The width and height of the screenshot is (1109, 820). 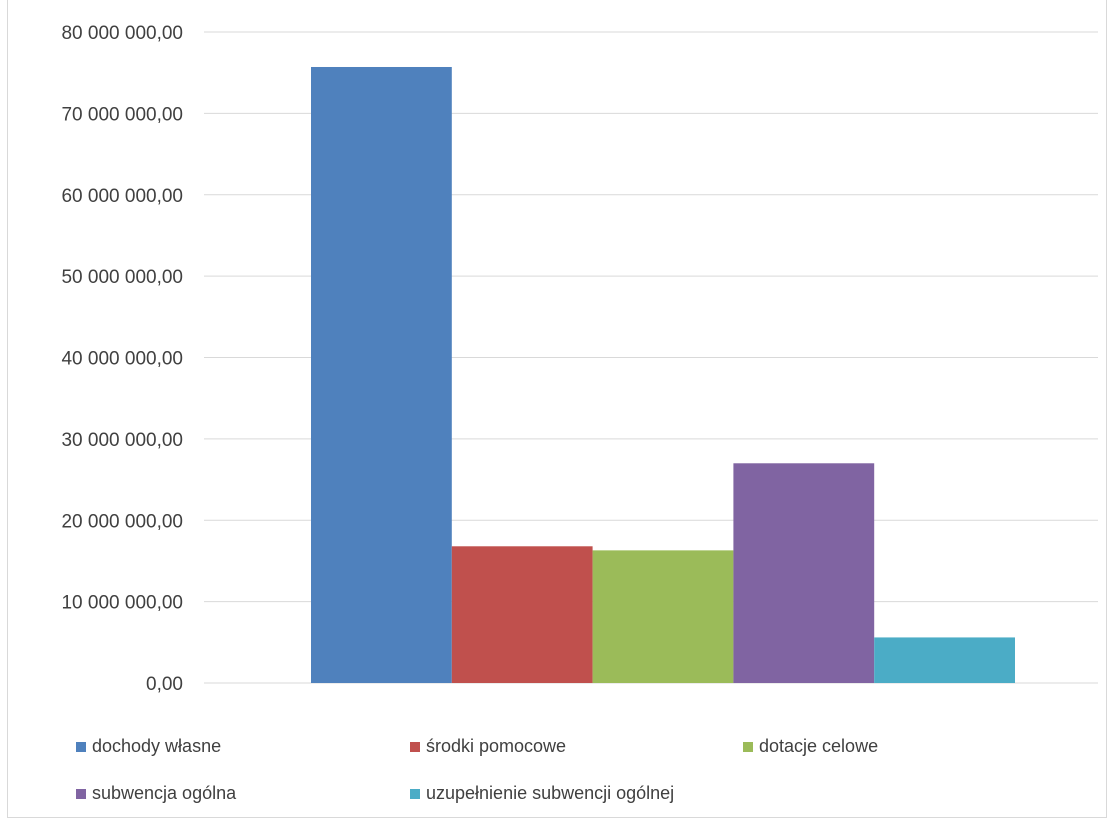 I want to click on legend-item: dochody własne, so click(x=148, y=746).